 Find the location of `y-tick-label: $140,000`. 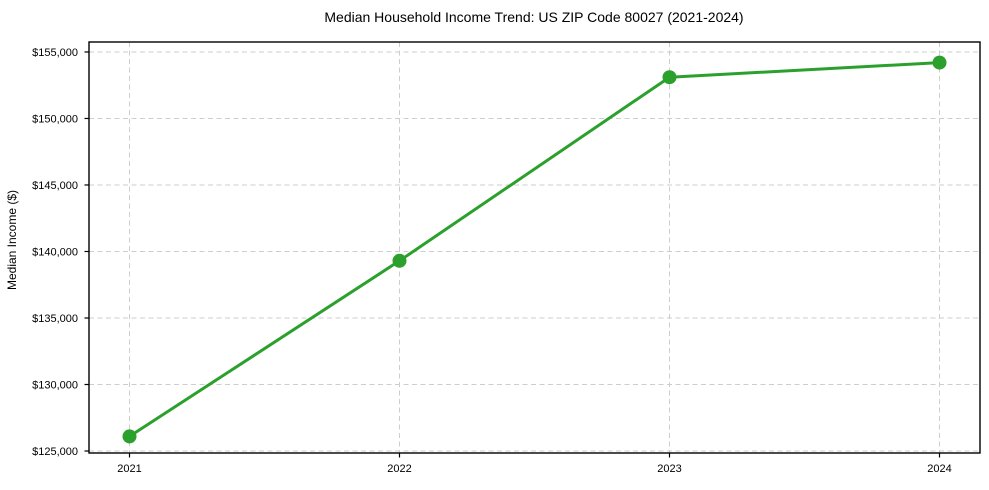

y-tick-label: $140,000 is located at coordinates (55, 252).